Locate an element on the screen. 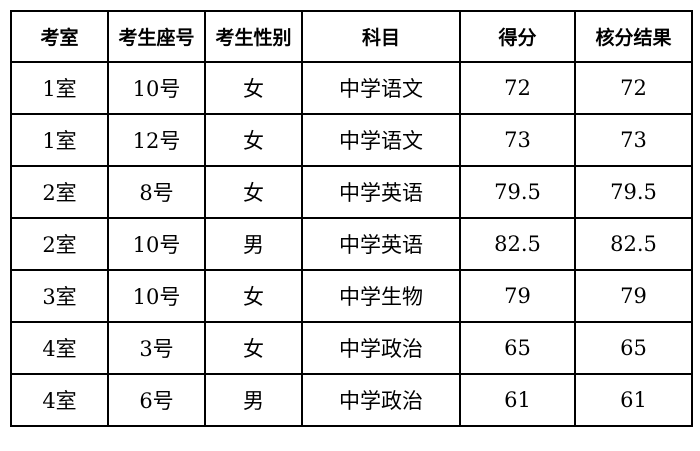 This screenshot has width=700, height=451. cell-verified-result: 79 is located at coordinates (633, 296).